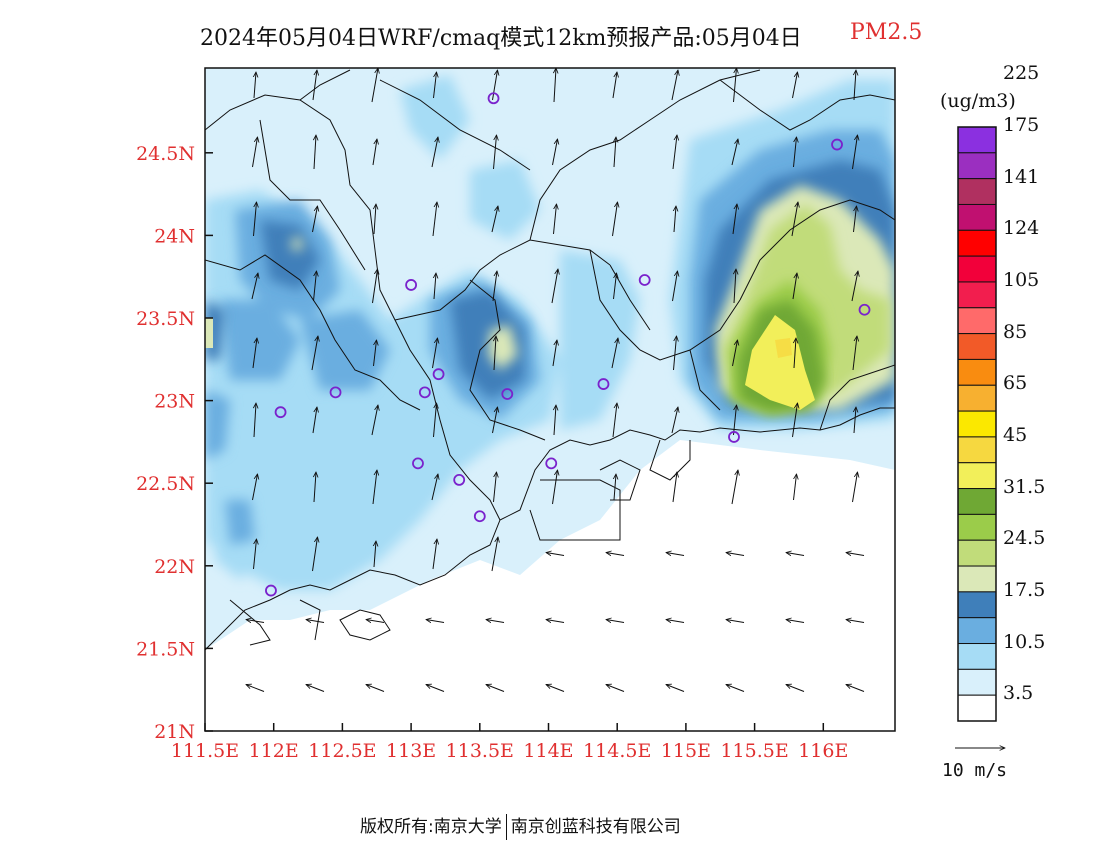  I want to click on lon-tick-label: 113.5E, so click(480, 751).